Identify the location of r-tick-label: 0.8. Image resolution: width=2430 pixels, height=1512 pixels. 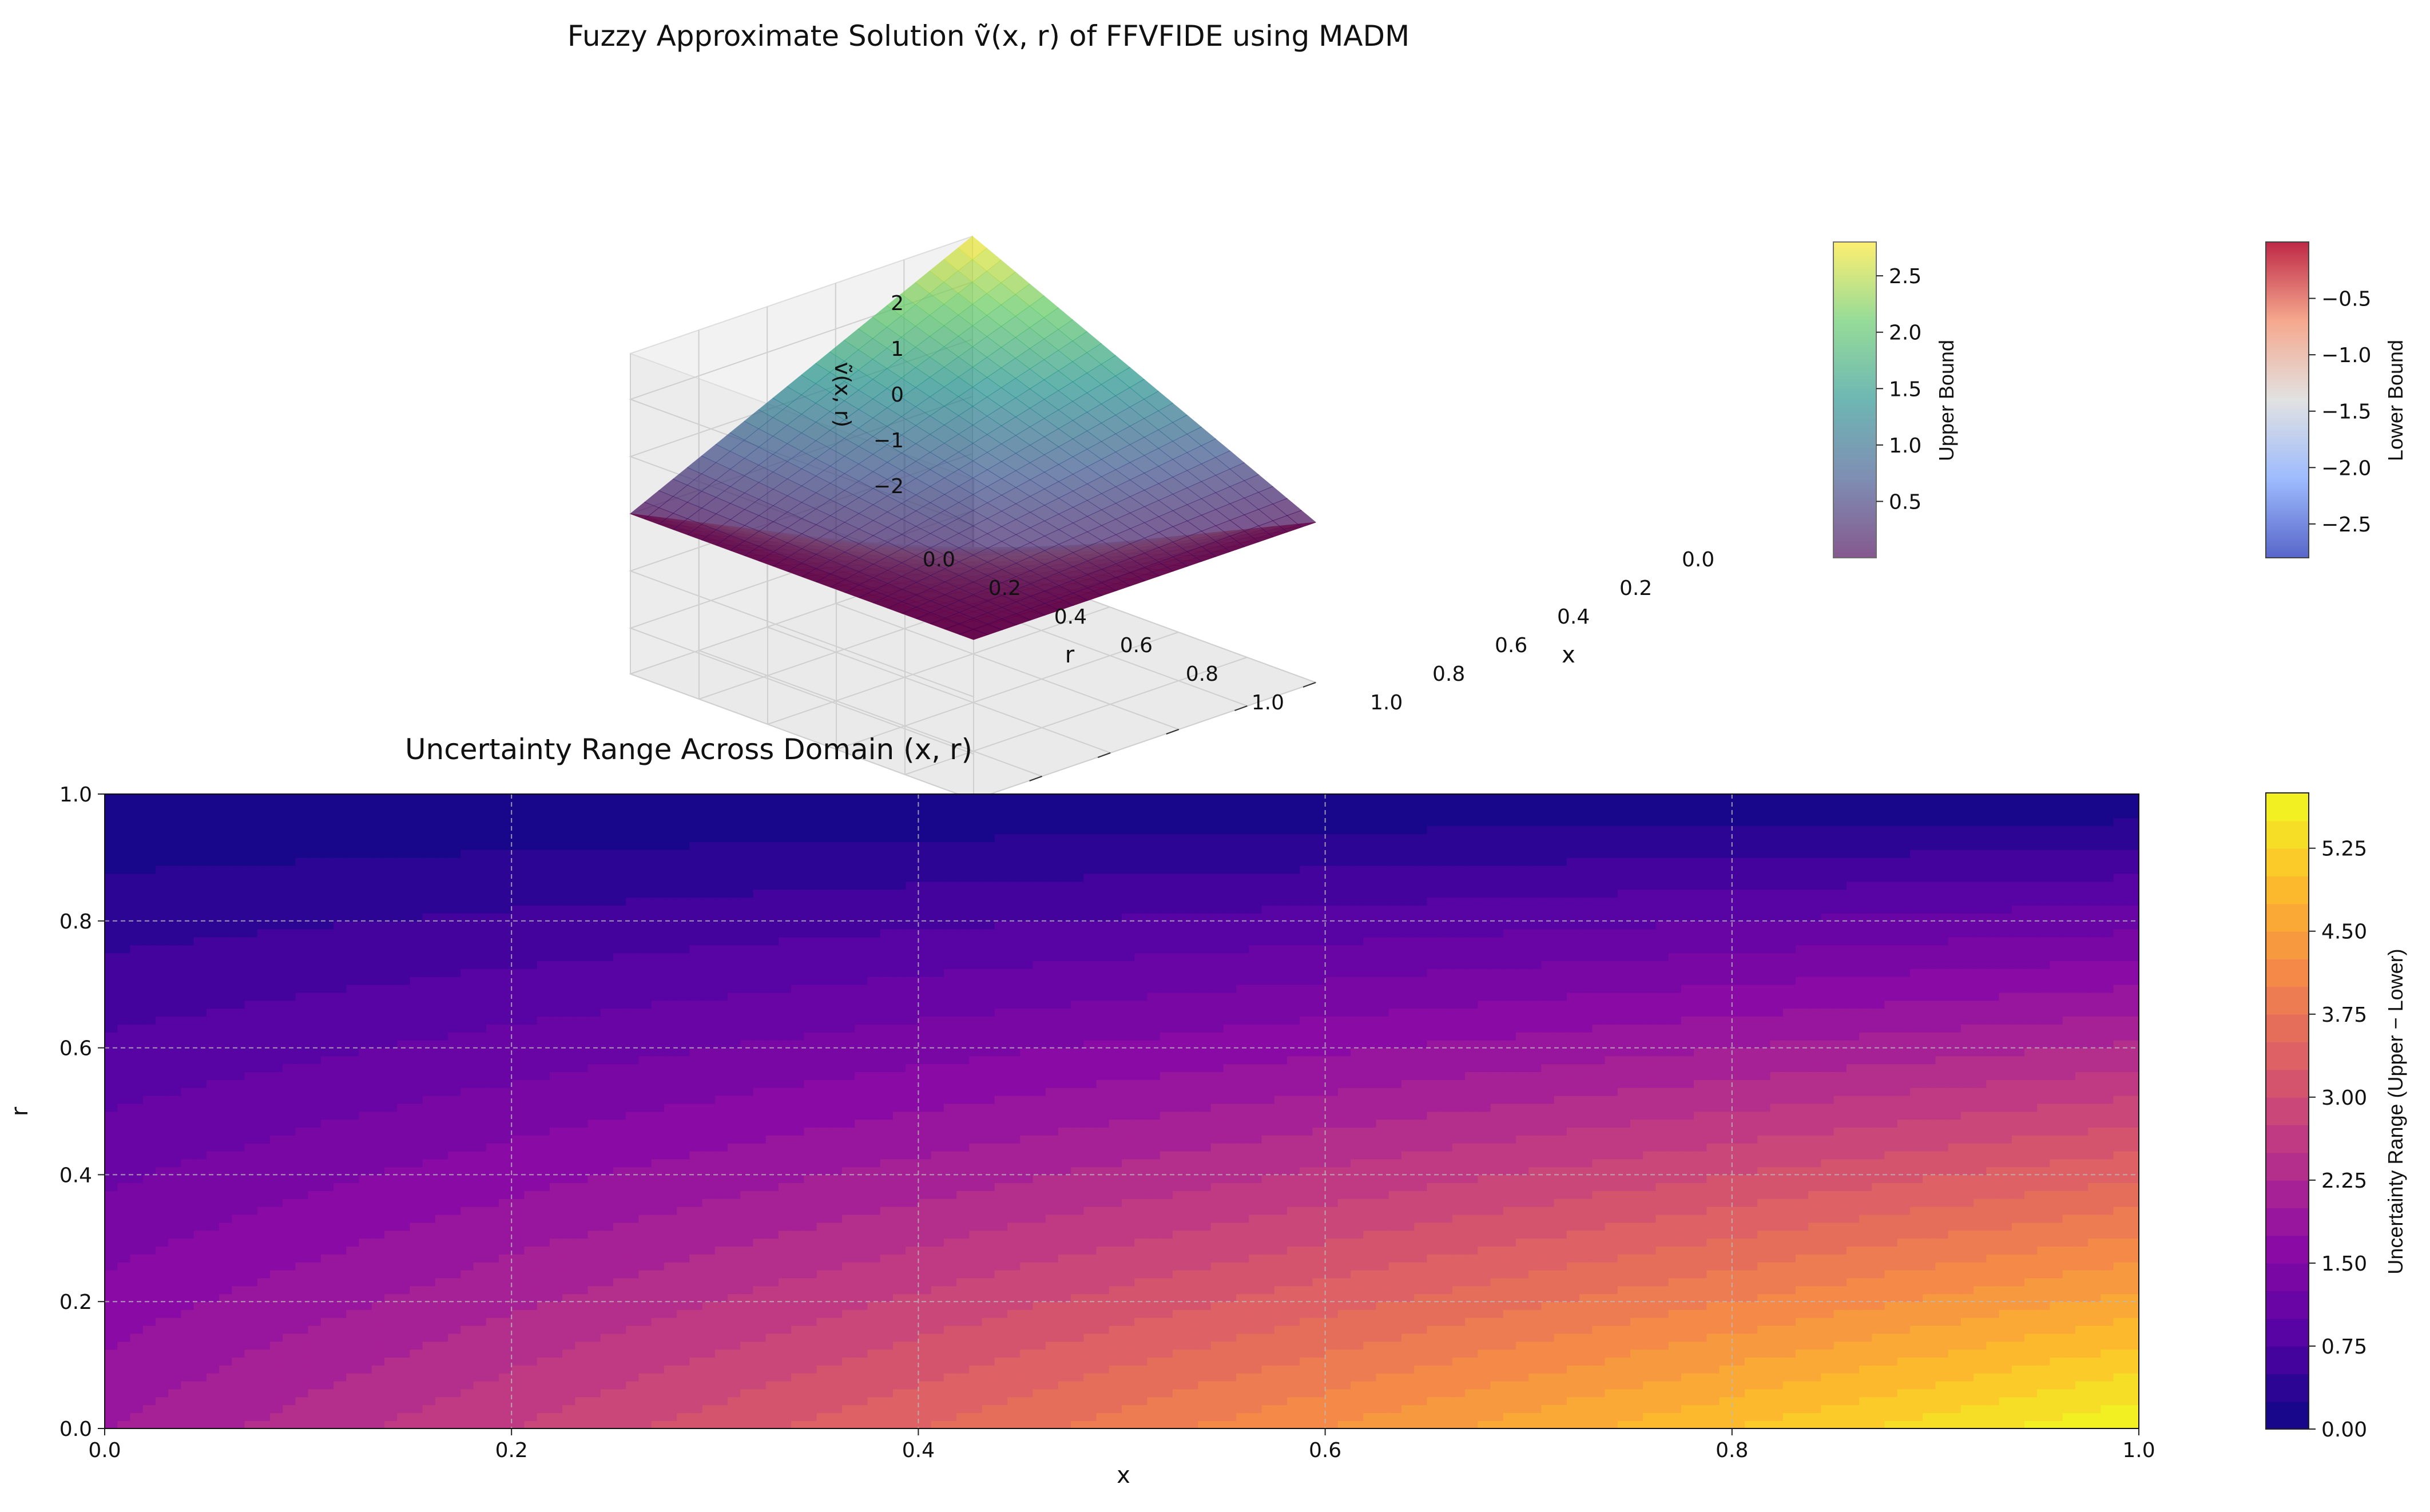
(1202, 674).